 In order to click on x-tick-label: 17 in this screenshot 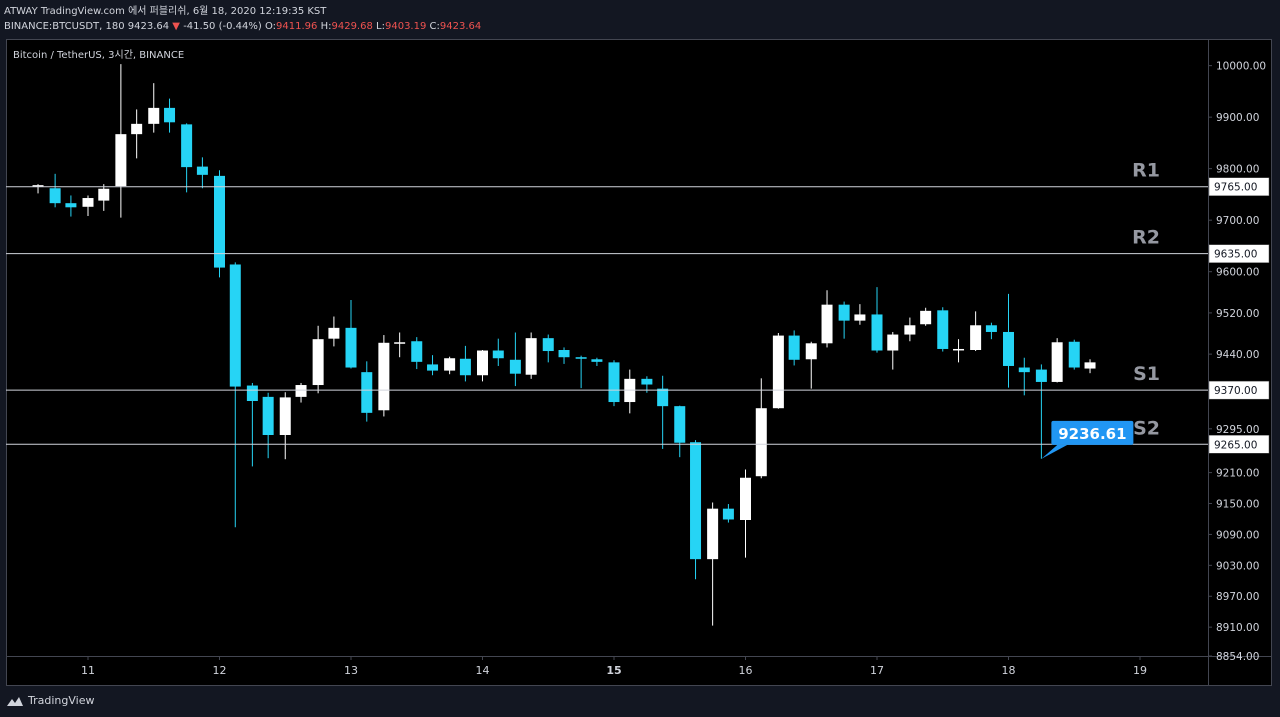, I will do `click(877, 670)`.